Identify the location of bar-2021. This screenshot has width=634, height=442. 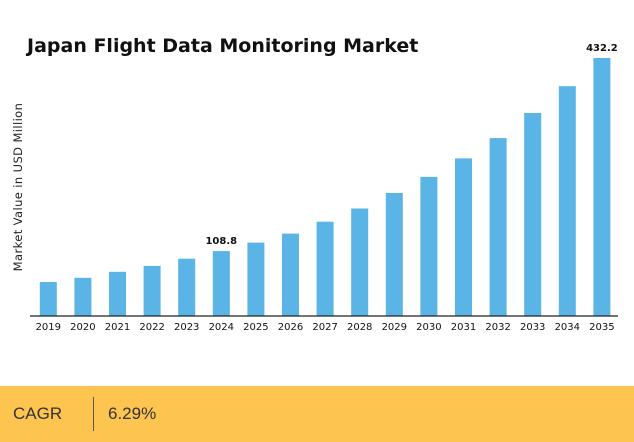
(117, 293).